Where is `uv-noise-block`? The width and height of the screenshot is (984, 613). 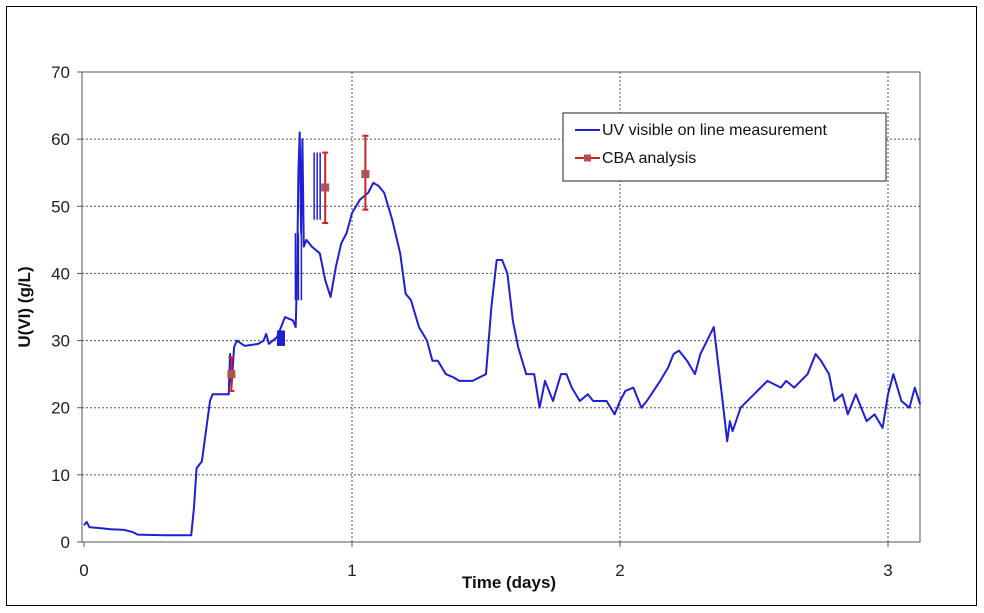 uv-noise-block is located at coordinates (280, 338).